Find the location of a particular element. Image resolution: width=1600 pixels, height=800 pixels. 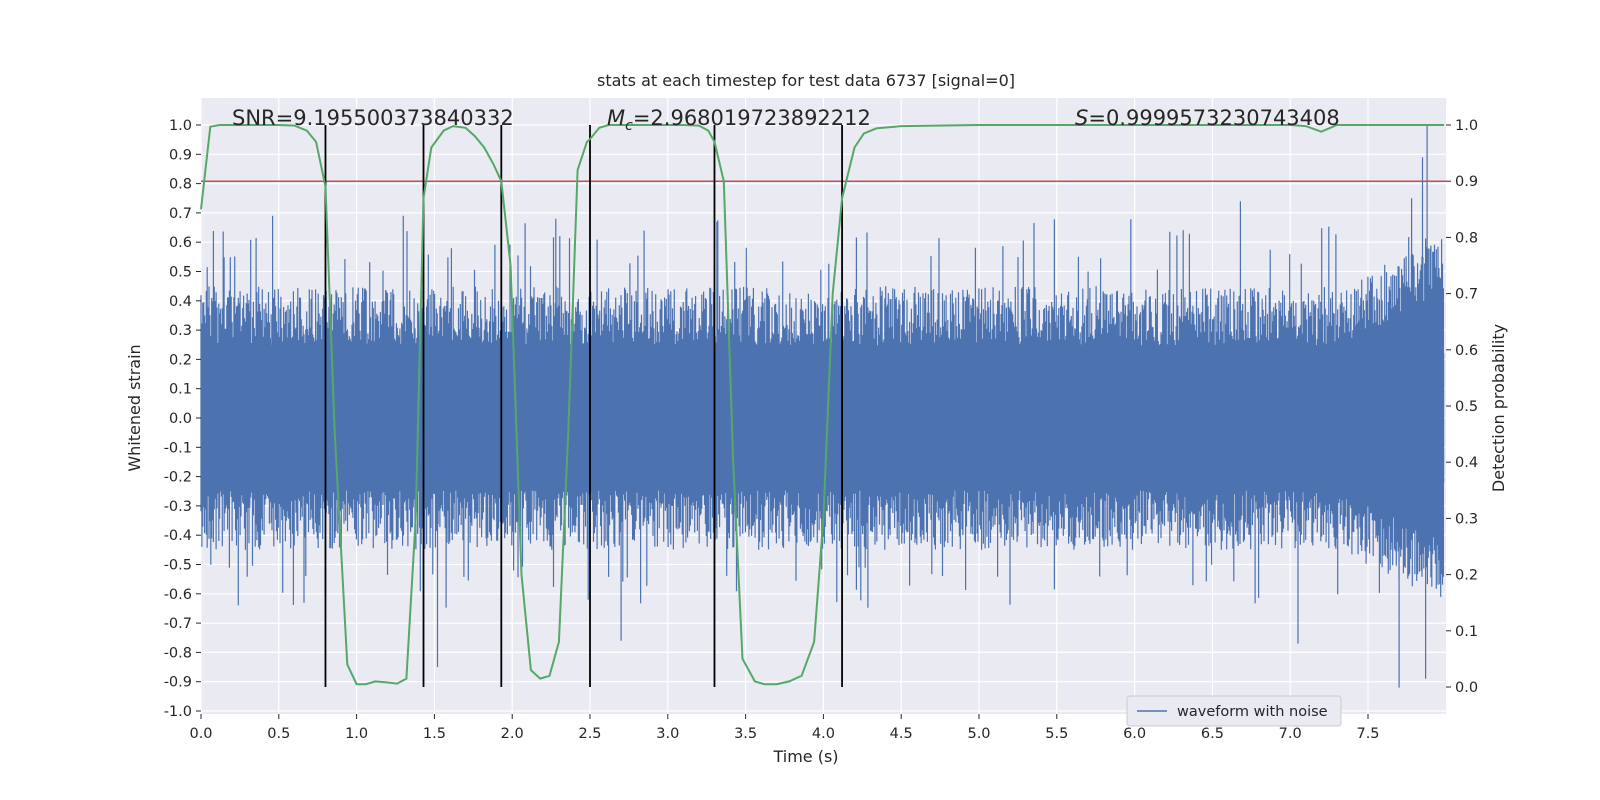

x-tick-label: 3.5 is located at coordinates (745, 734).